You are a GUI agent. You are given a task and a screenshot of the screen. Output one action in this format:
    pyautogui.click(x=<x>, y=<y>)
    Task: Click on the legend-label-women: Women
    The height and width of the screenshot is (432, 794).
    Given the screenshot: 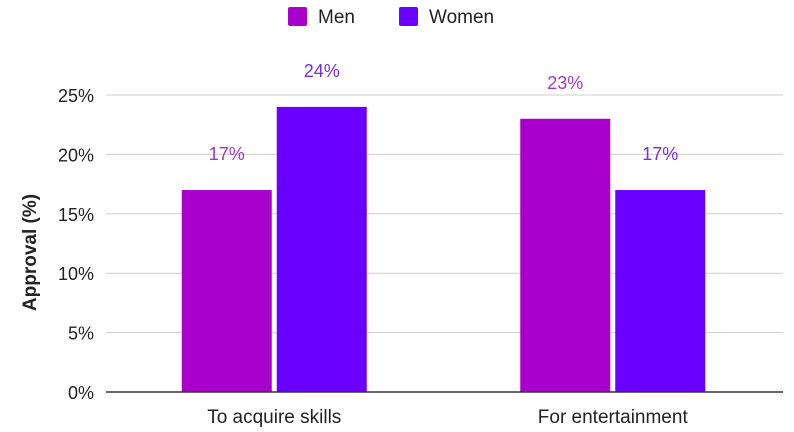 What is the action you would take?
    pyautogui.click(x=461, y=17)
    